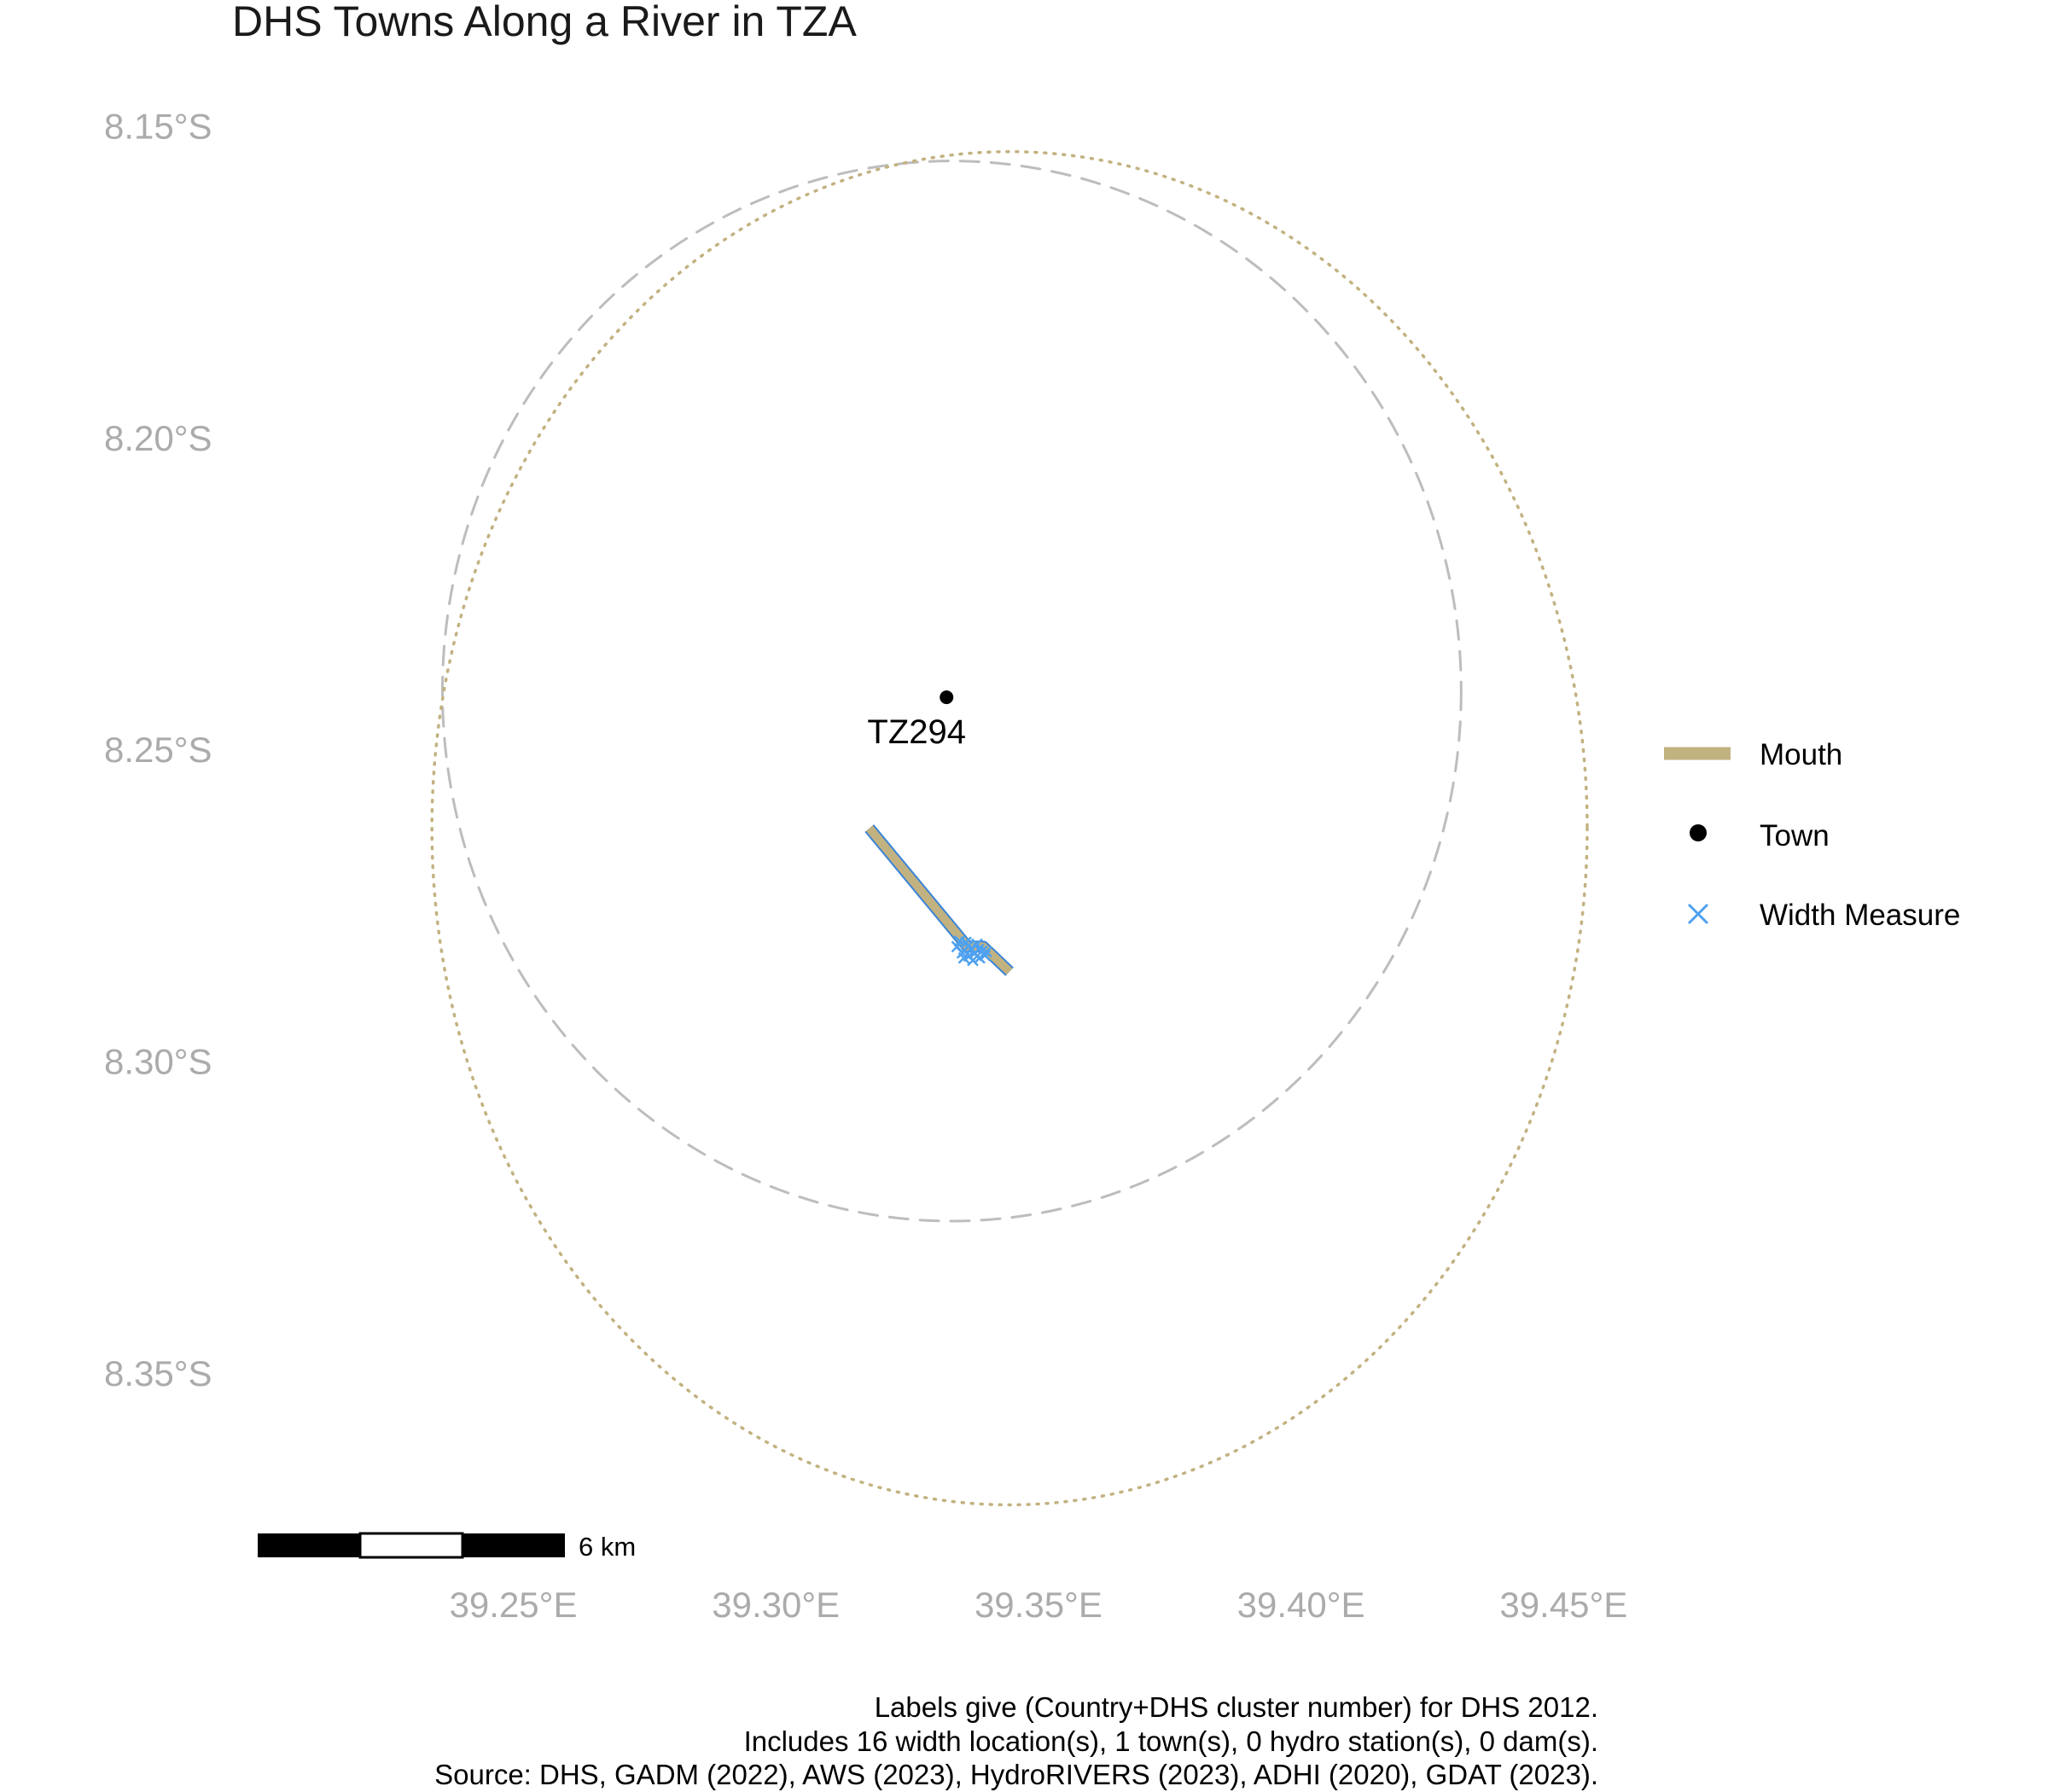 This screenshot has width=2048, height=1792. Describe the element at coordinates (158, 126) in the screenshot. I see `y-tick-label: 8.15°S` at that location.